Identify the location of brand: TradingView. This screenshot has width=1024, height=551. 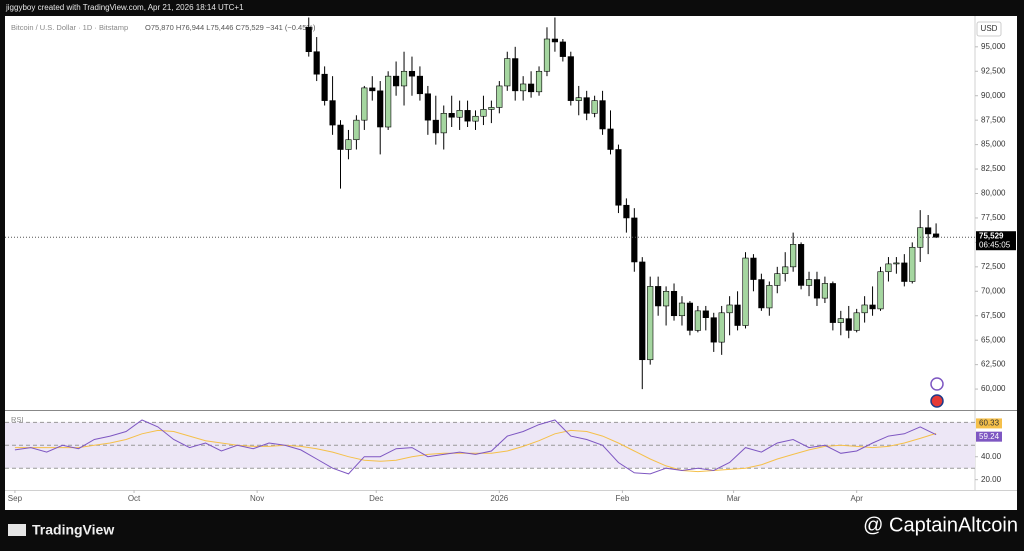
(73, 530).